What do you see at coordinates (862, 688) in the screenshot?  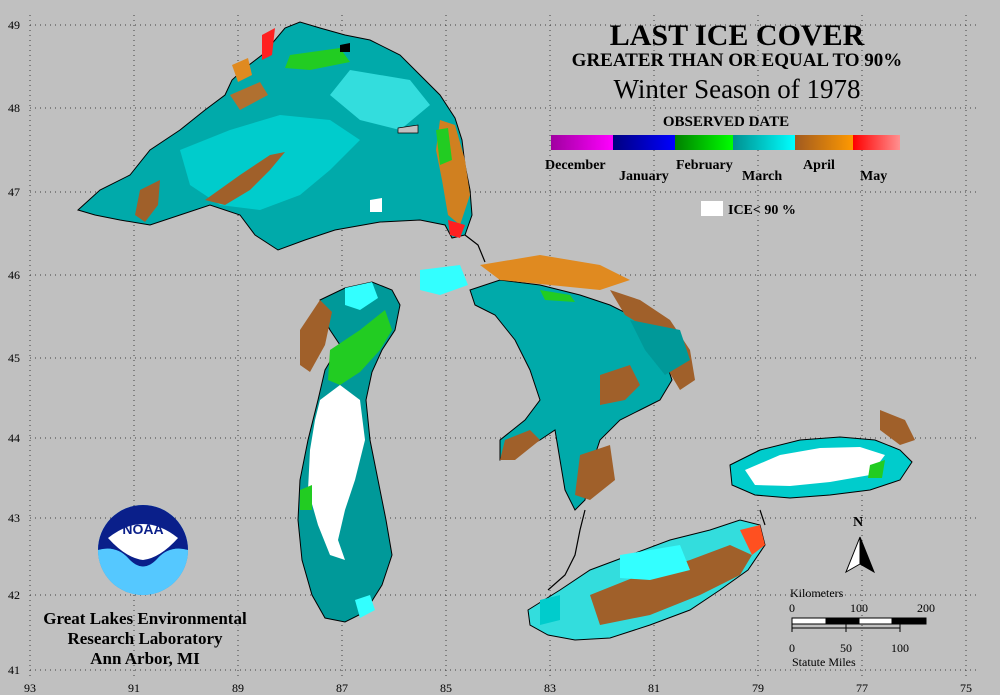 I see `lon-label: 77` at bounding box center [862, 688].